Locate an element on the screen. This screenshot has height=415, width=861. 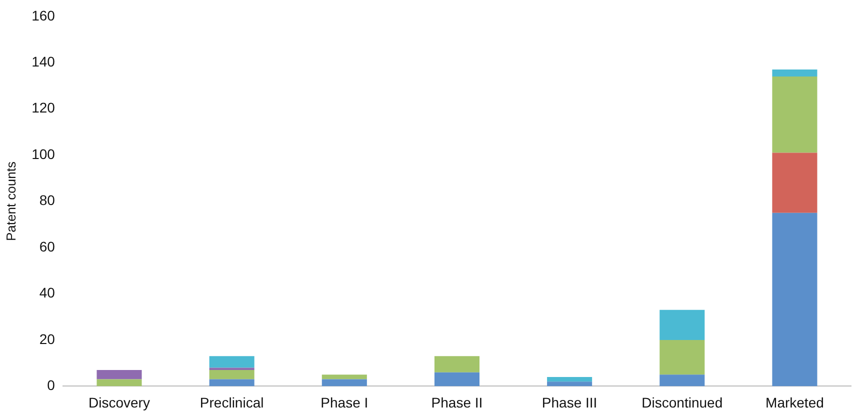
y-tick-label: 140 is located at coordinates (44, 61).